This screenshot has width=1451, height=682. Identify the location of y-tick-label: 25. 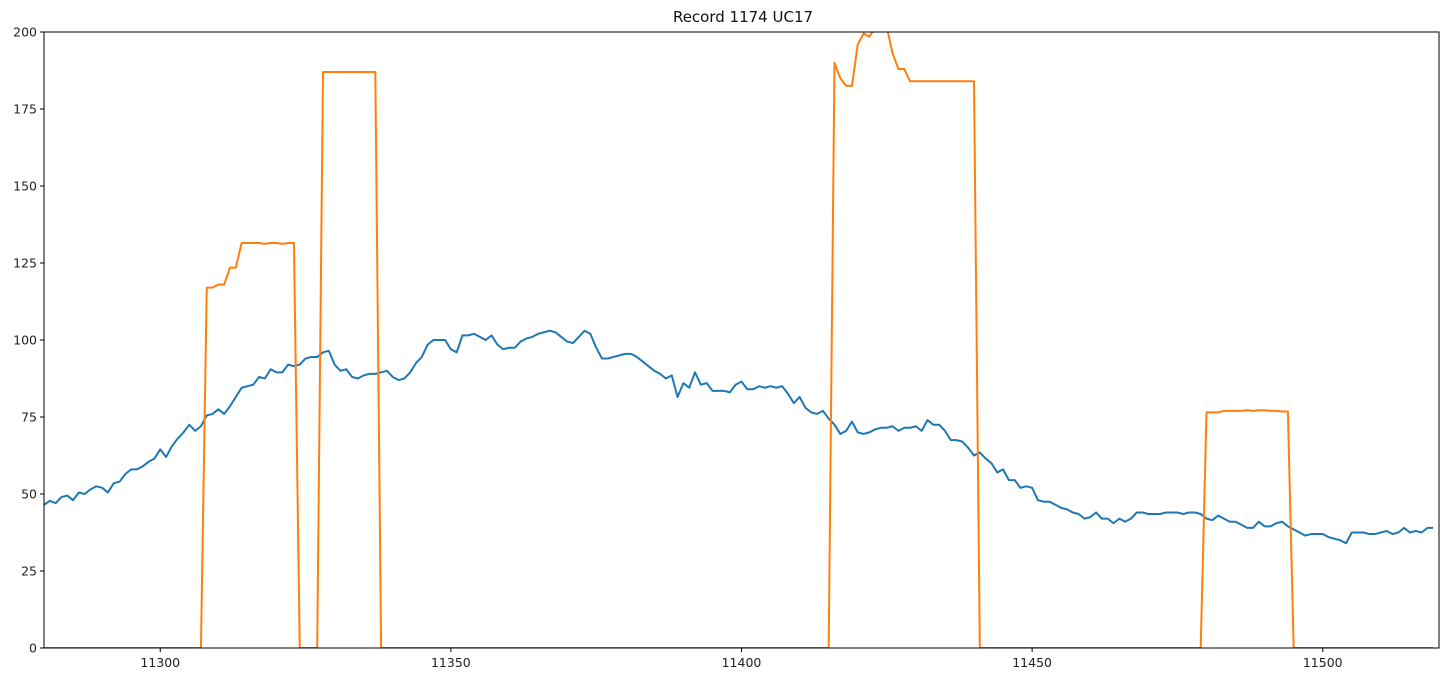
(29, 571).